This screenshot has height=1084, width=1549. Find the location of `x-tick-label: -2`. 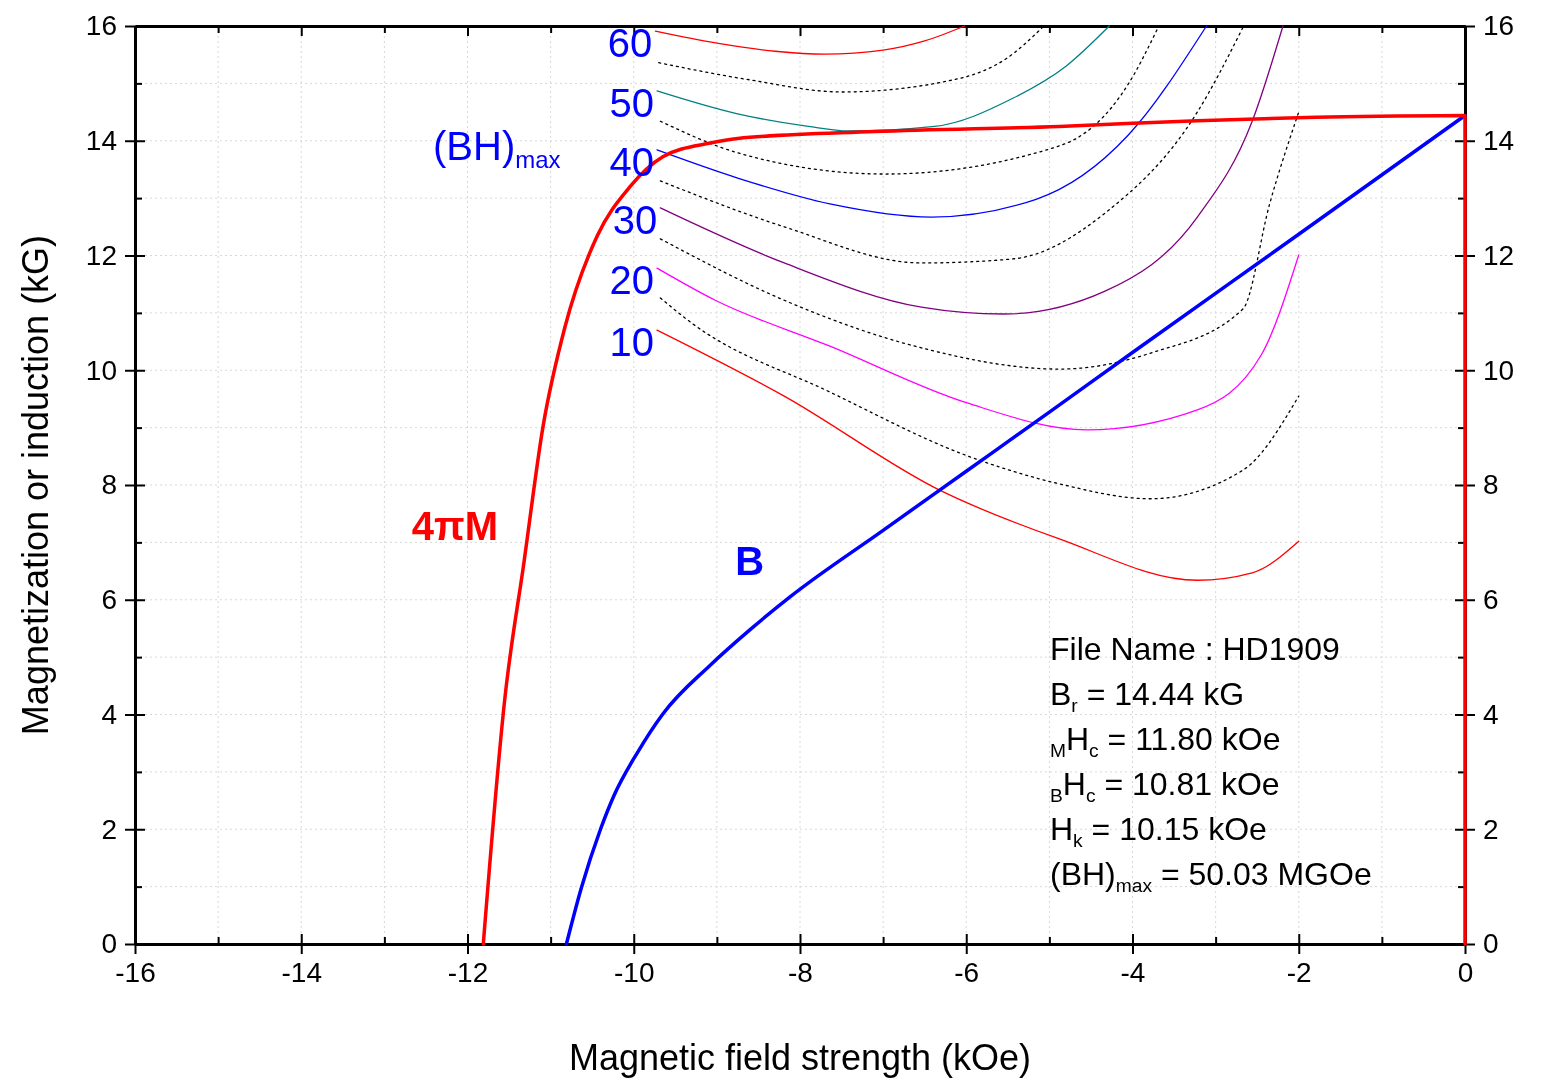

x-tick-label: -2 is located at coordinates (1299, 972).